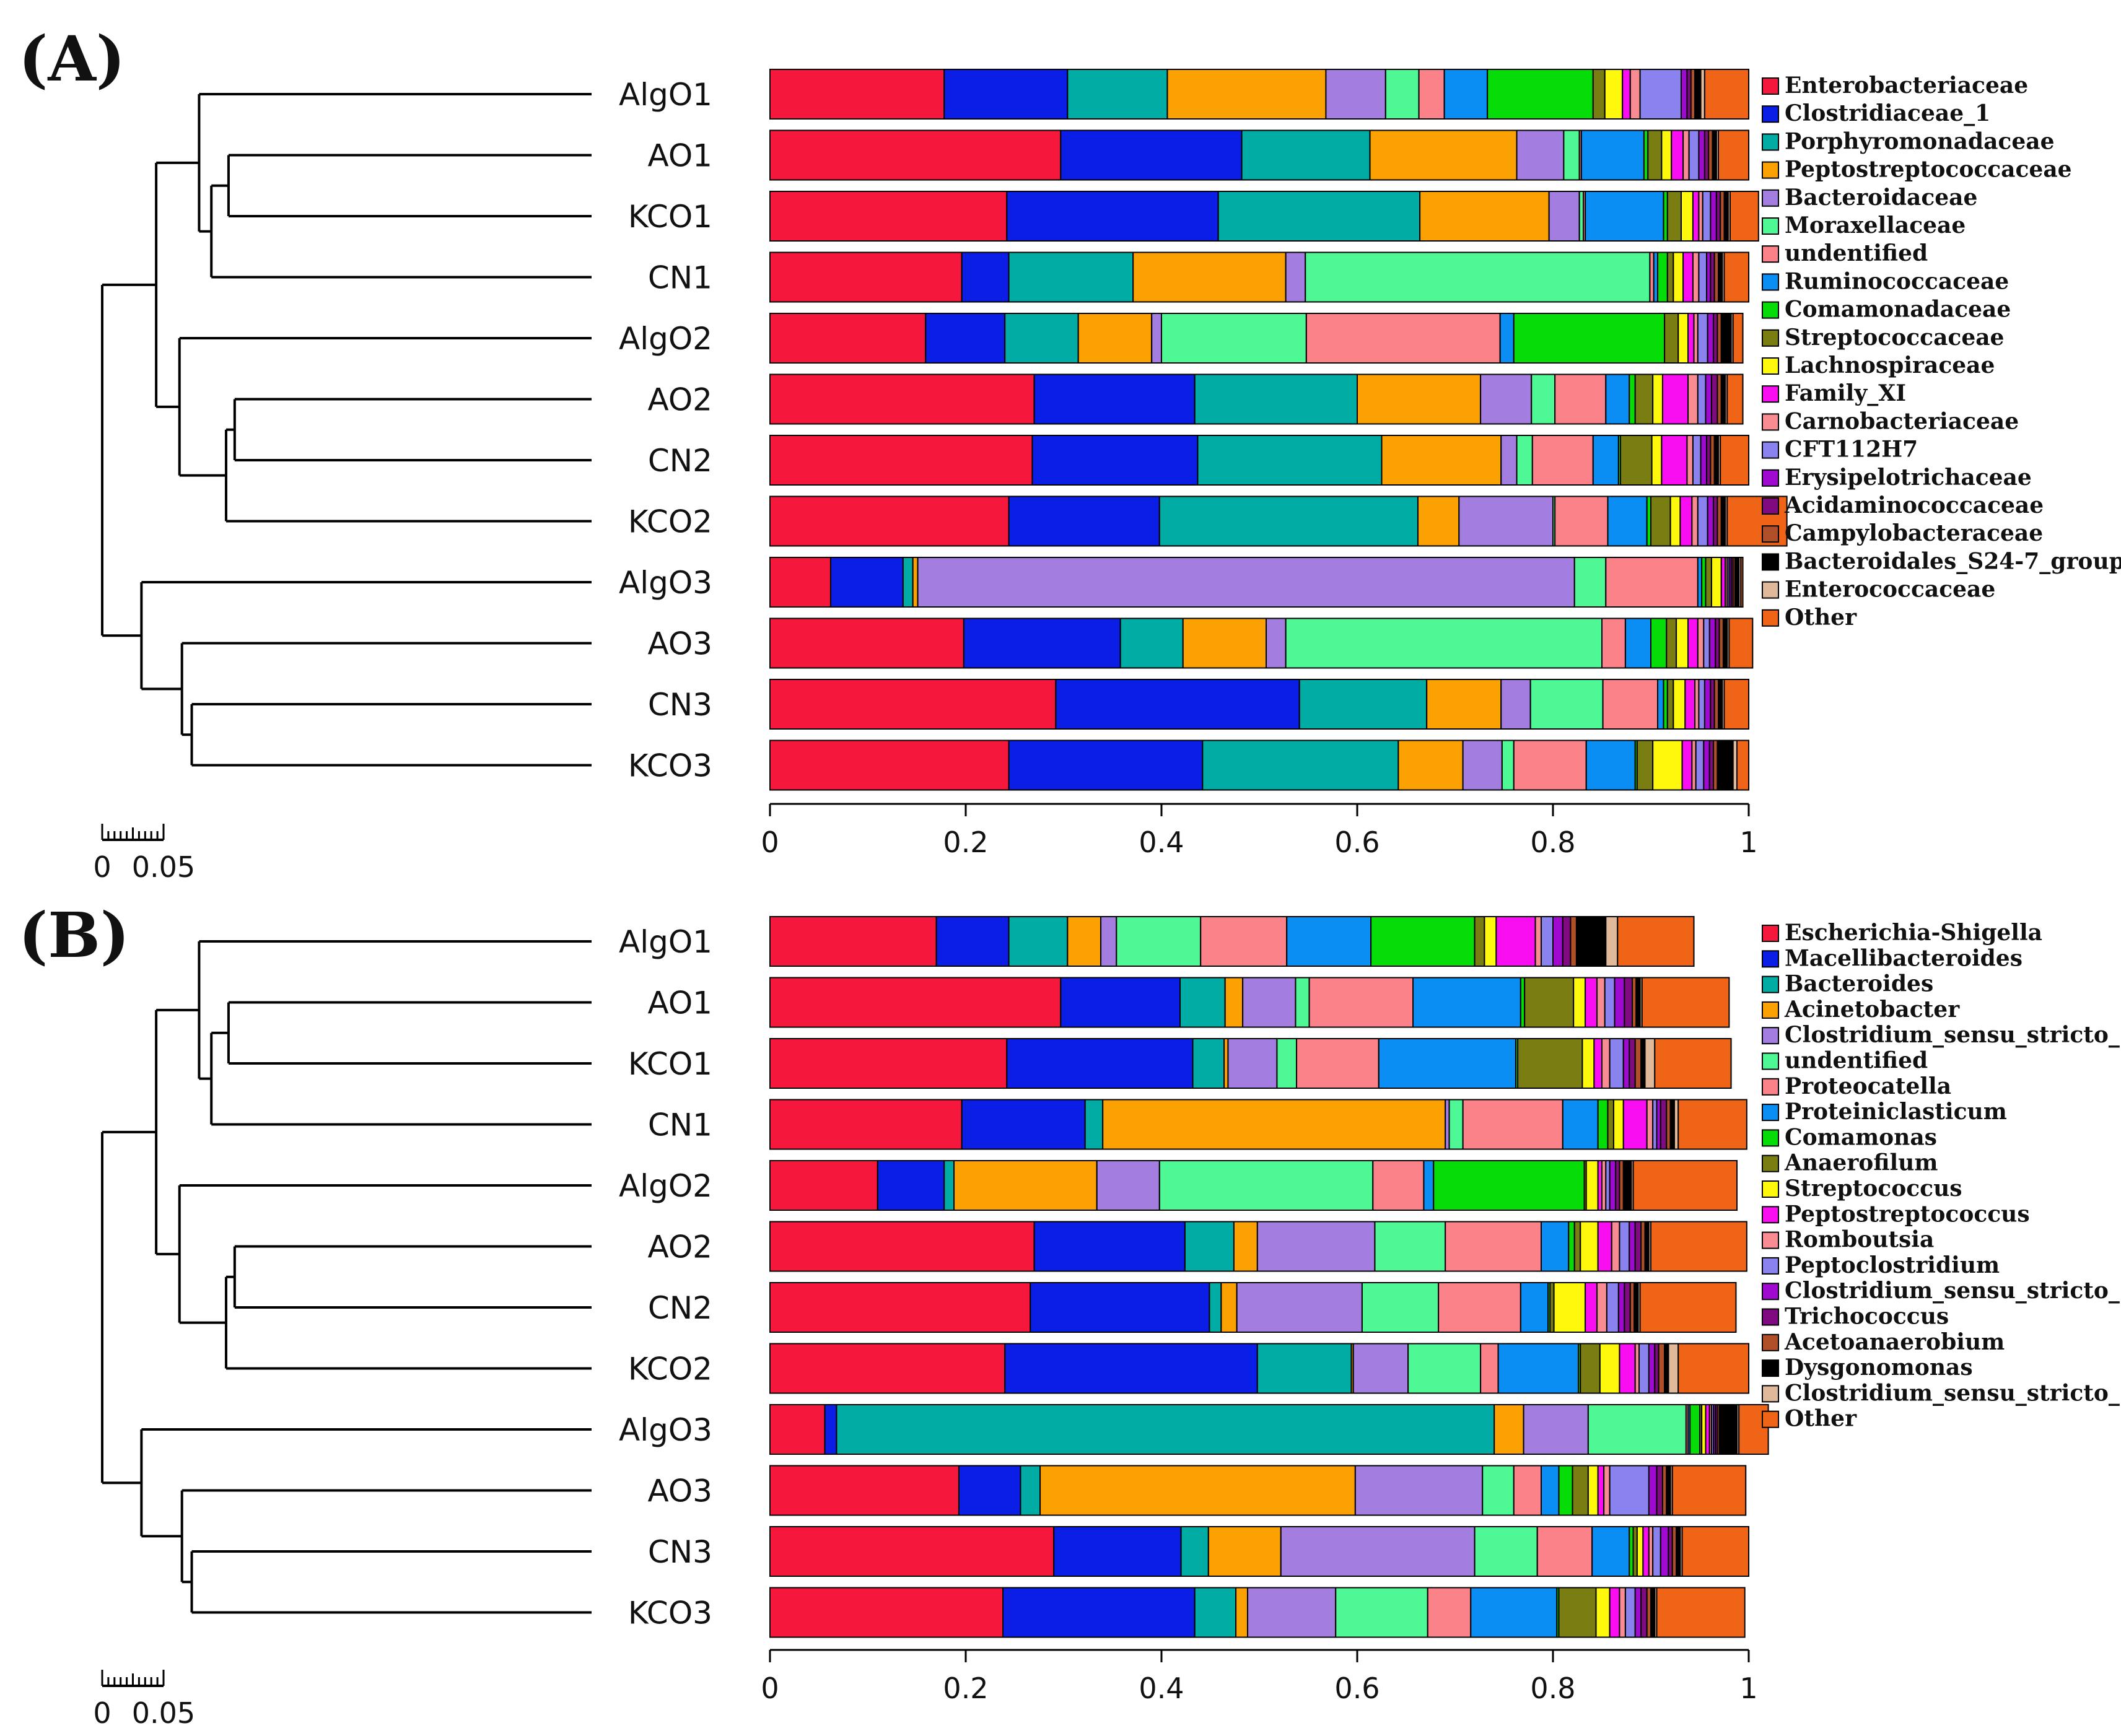  What do you see at coordinates (346, 1277) in the screenshot?
I see `dendrogram-b` at bounding box center [346, 1277].